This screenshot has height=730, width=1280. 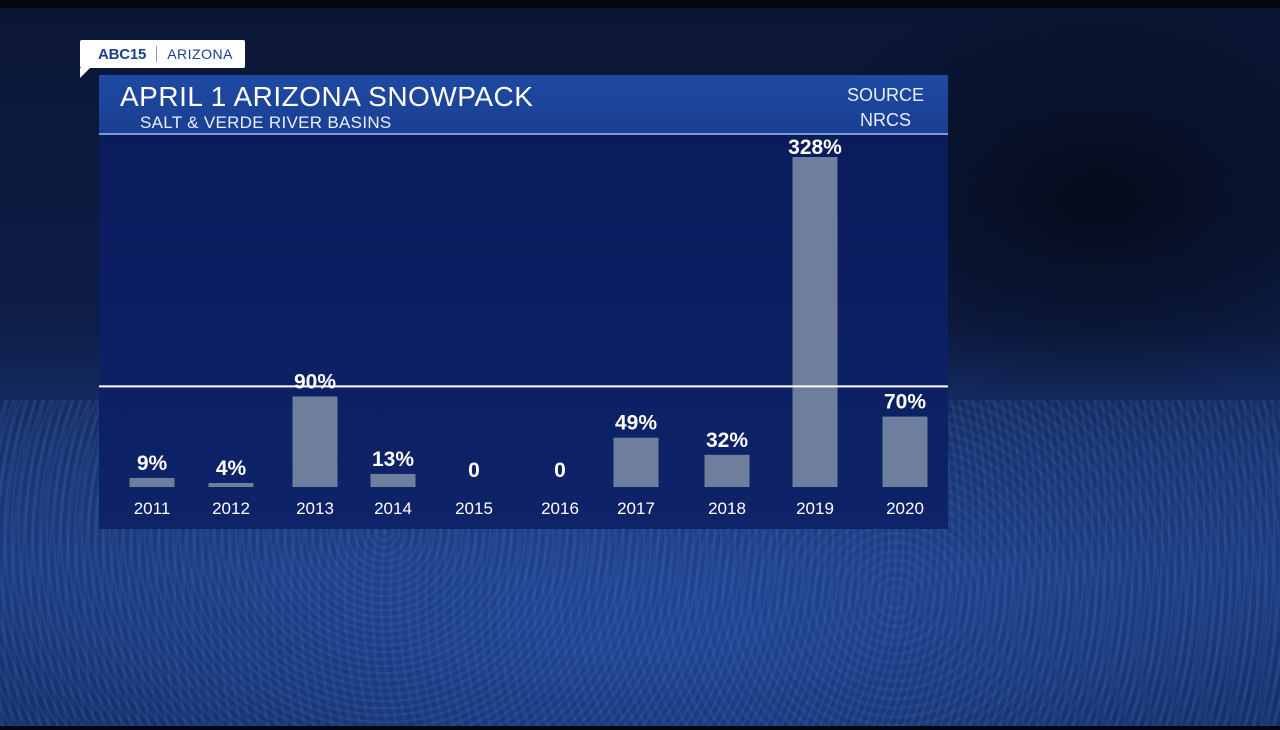 What do you see at coordinates (727, 508) in the screenshot?
I see `year-label-2018: 2018` at bounding box center [727, 508].